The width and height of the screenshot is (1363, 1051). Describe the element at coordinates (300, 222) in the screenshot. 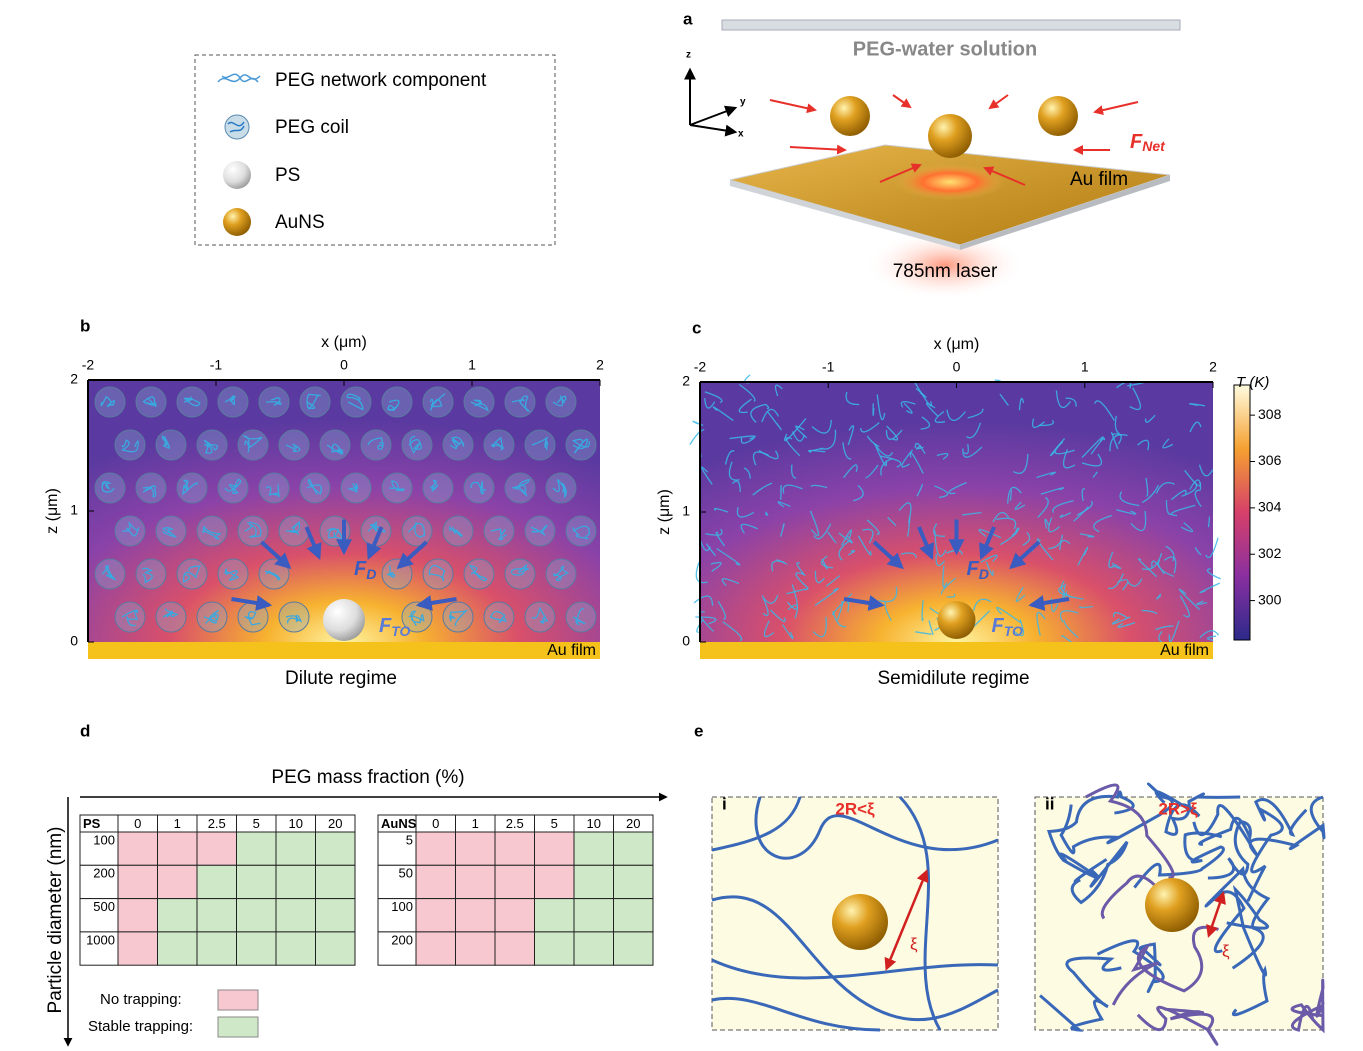

I see `legend-item: AuNS` at that location.